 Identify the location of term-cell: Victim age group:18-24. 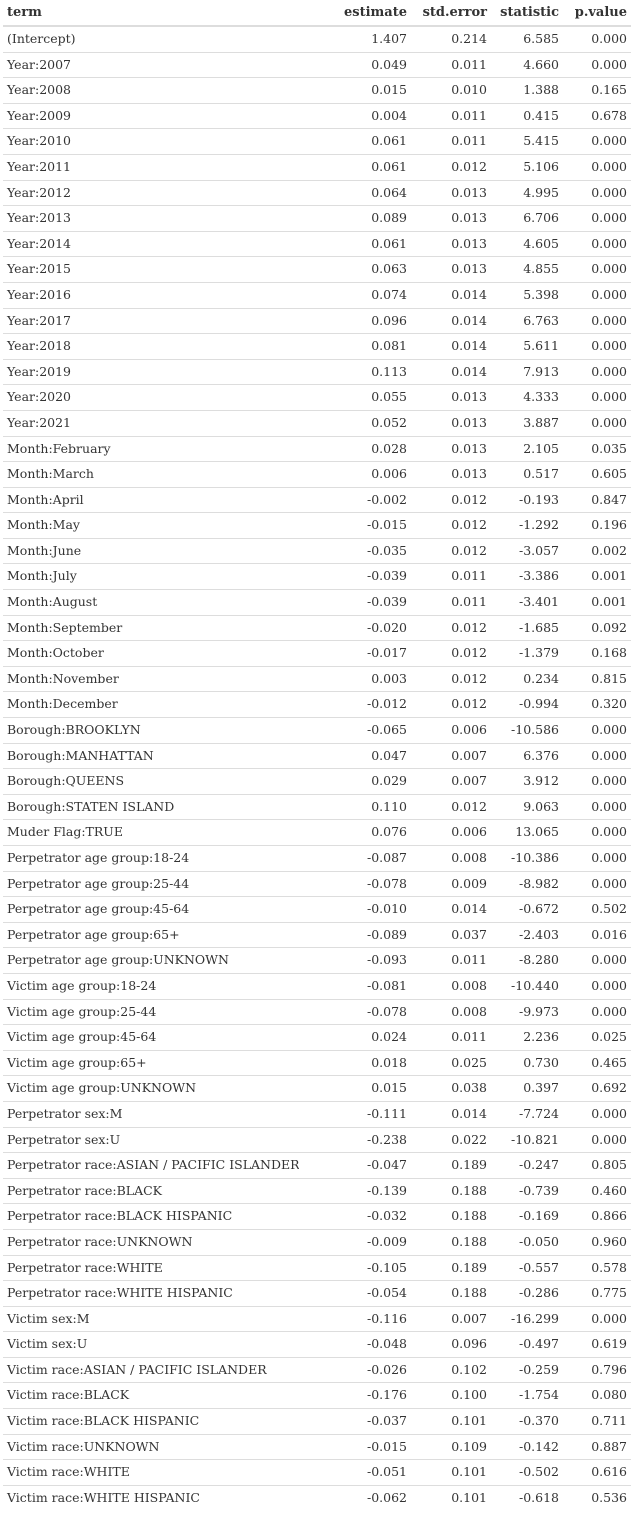
(151, 986).